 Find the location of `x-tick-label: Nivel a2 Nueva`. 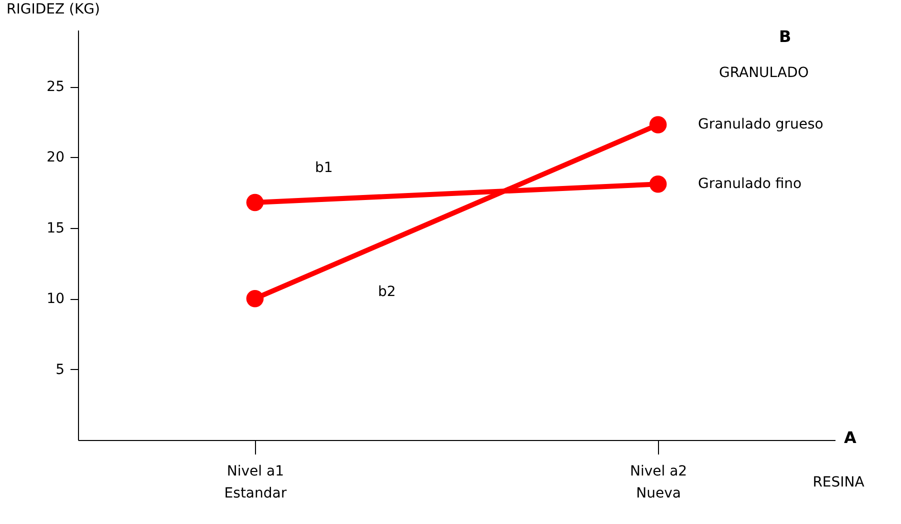

x-tick-label: Nivel a2 Nueva is located at coordinates (659, 483).